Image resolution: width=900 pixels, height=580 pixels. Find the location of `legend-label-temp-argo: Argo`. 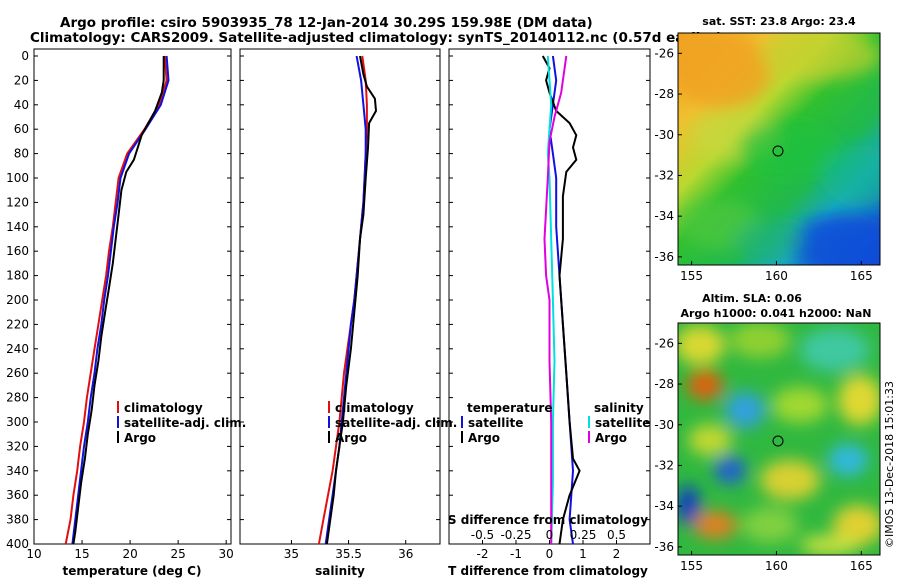

legend-label-temp-argo: Argo is located at coordinates (484, 438).